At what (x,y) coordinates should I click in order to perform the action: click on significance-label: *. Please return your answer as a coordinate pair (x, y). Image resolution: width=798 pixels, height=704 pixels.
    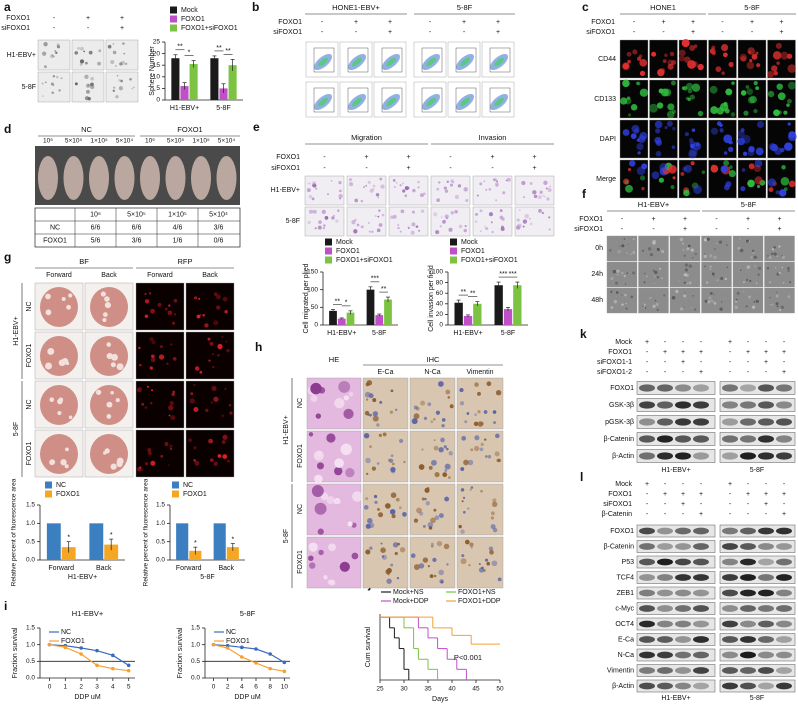
    Looking at the image, I should click on (68, 538).